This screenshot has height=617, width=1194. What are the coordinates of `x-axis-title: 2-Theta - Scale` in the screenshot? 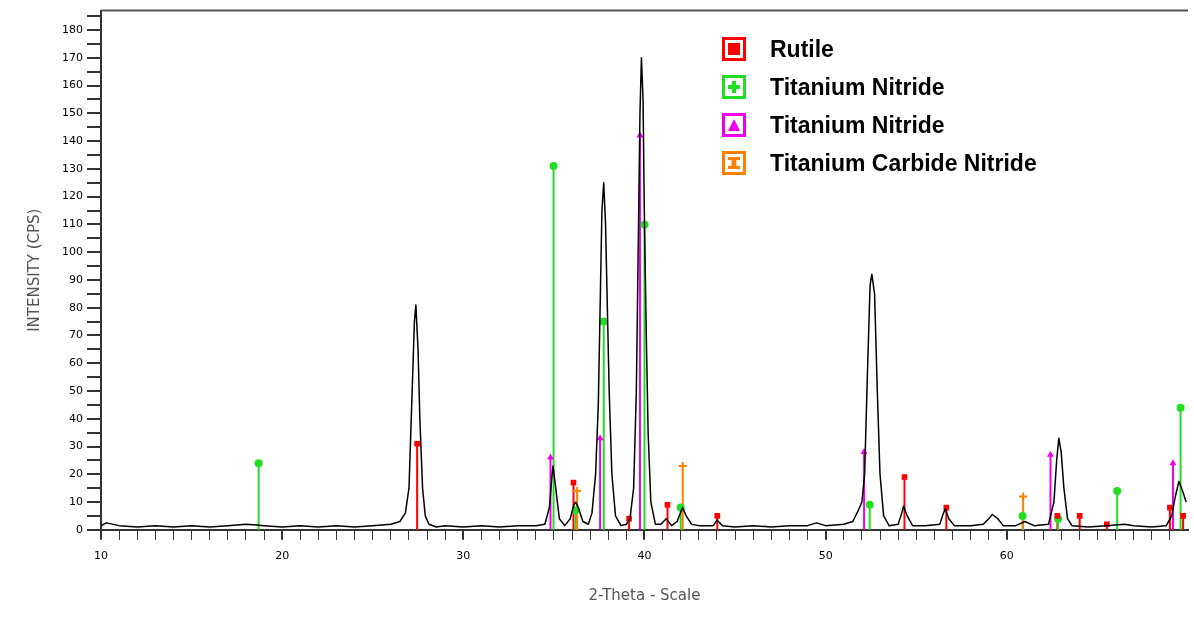 It's located at (644, 594).